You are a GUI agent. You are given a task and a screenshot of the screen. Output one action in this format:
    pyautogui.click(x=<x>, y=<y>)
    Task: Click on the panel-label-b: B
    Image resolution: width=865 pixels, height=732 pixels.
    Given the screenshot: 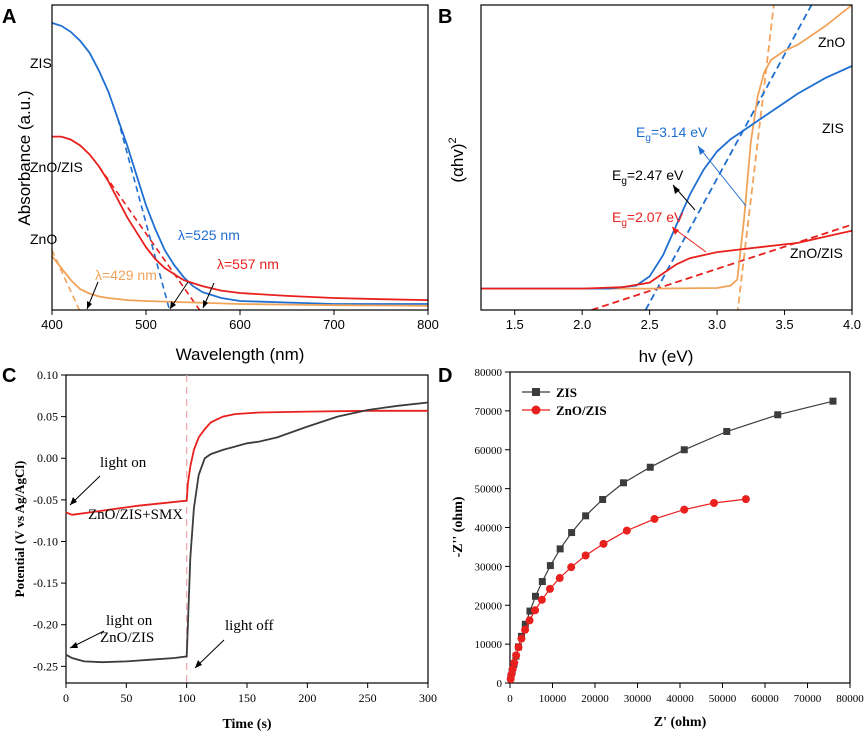 What is the action you would take?
    pyautogui.click(x=445, y=17)
    